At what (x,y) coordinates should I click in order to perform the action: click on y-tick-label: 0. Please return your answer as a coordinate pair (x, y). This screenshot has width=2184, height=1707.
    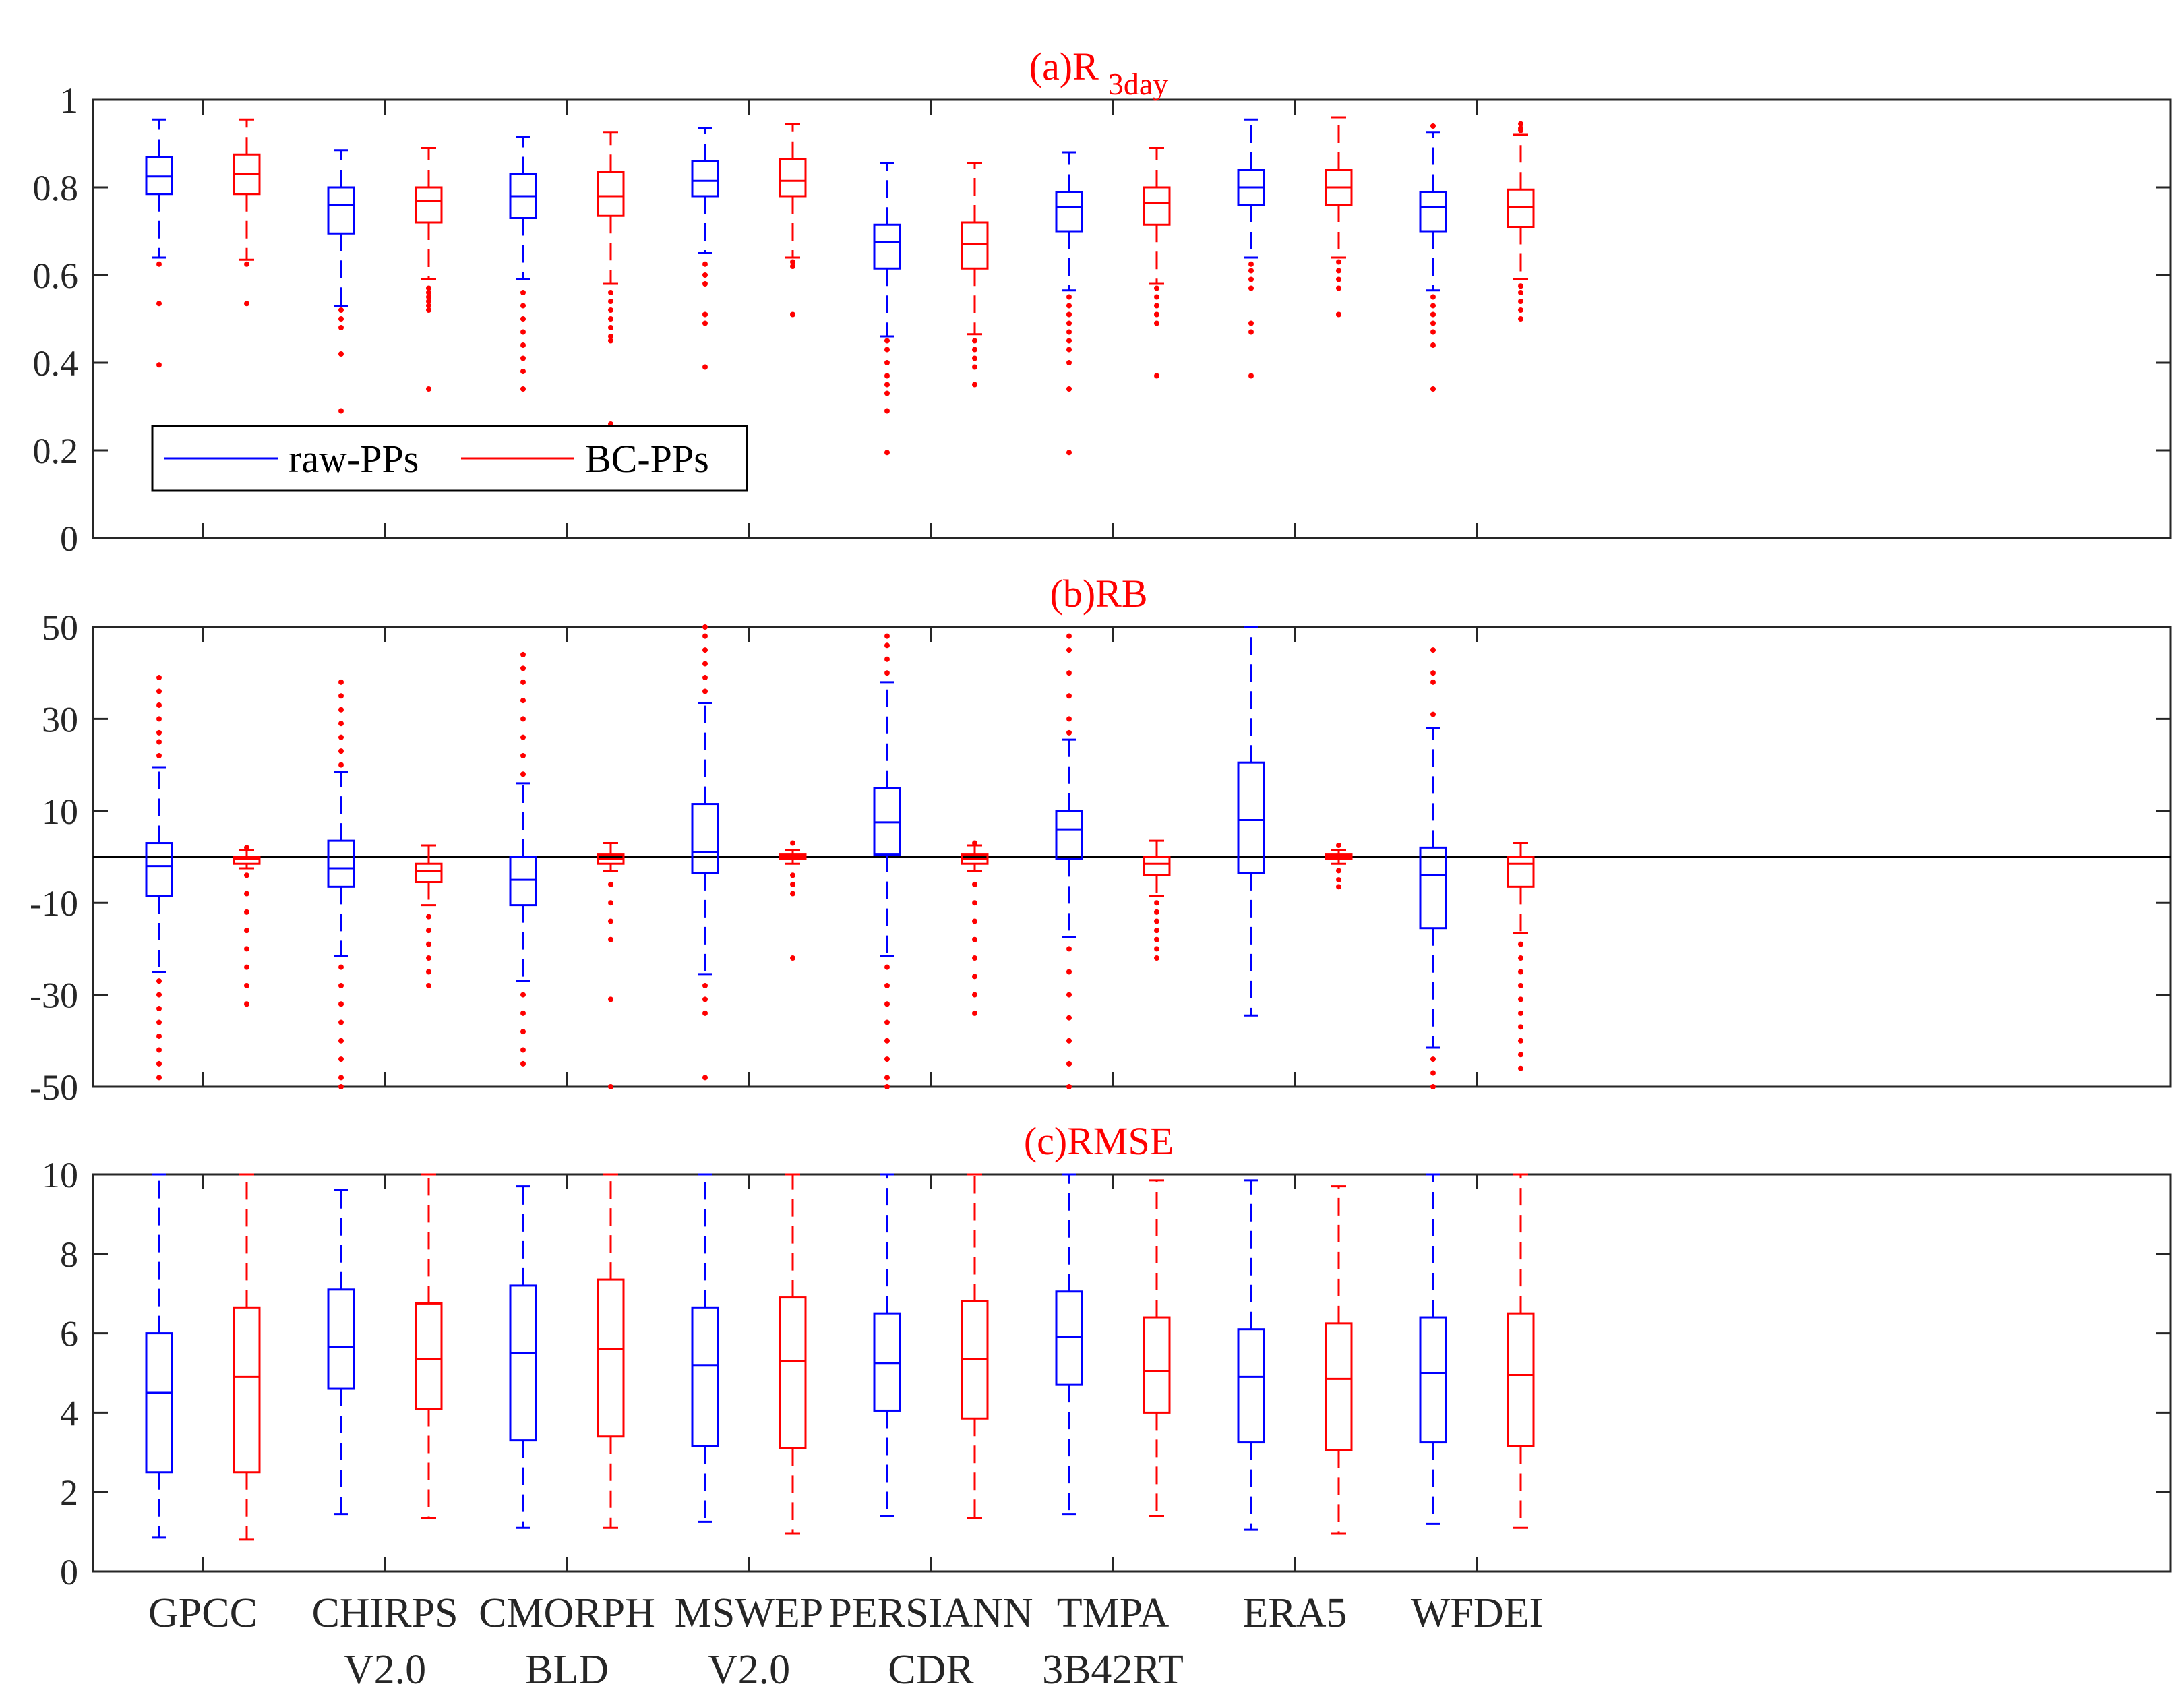
    Looking at the image, I should click on (69, 538).